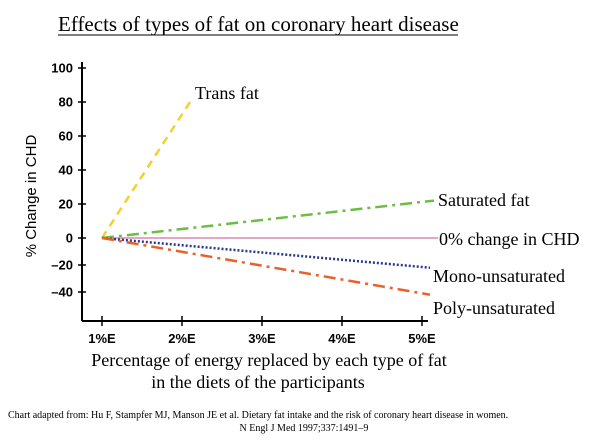 This screenshot has width=592, height=441. I want to click on annotation-label: Mono-unsaturated, so click(499, 276).